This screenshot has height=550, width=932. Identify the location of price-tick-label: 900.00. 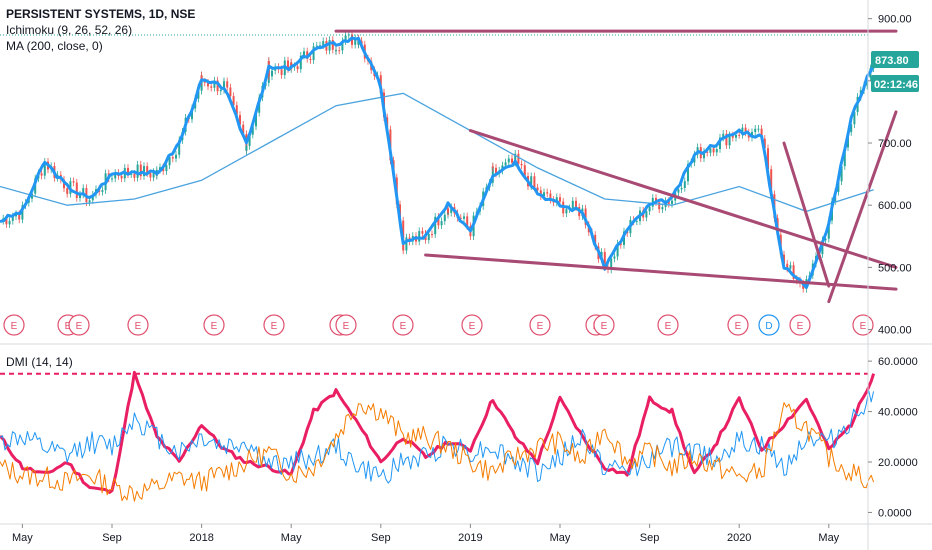
(895, 20).